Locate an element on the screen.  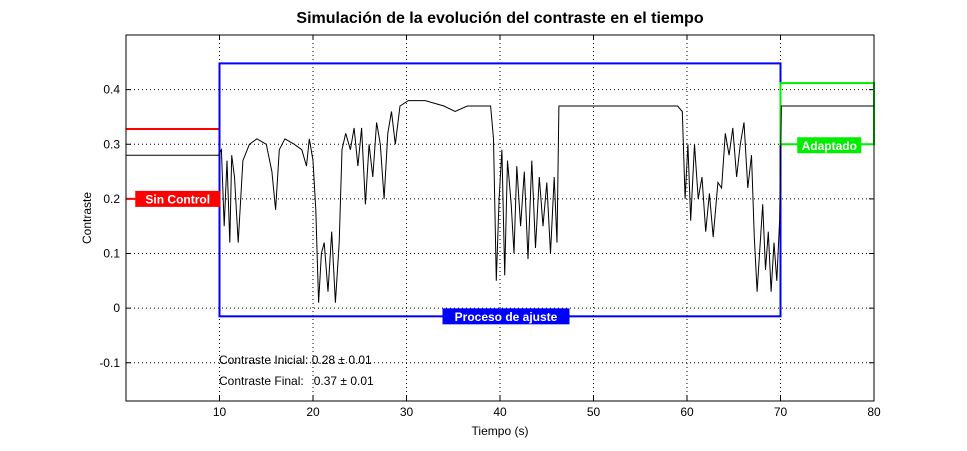
x-tick-label: 10 is located at coordinates (220, 412).